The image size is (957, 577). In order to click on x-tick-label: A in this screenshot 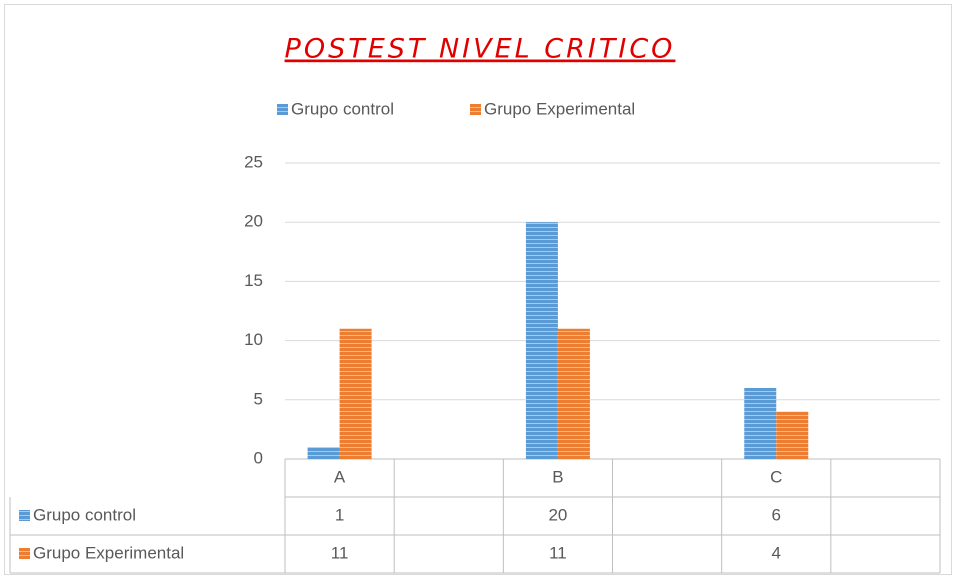, I will do `click(340, 476)`.